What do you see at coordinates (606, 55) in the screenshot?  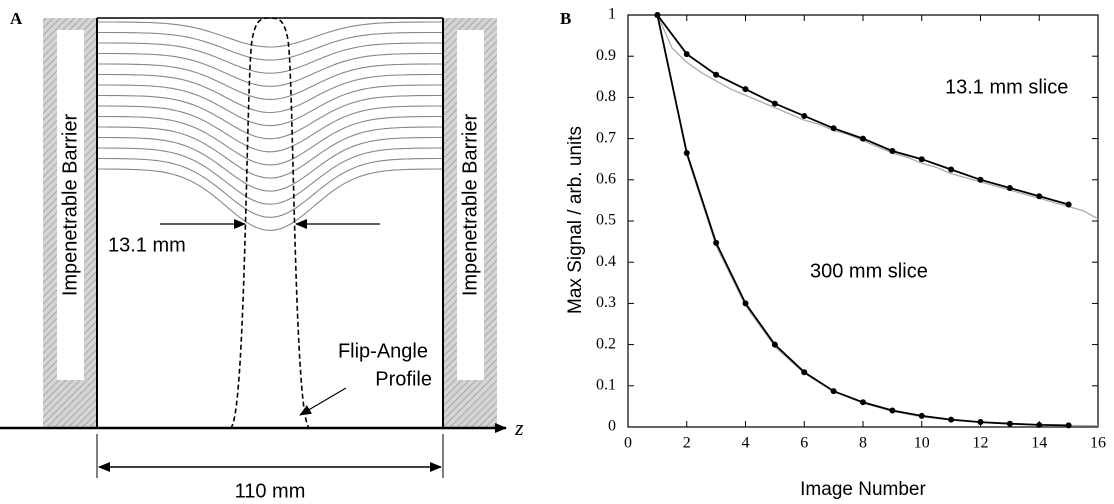 I see `y-tick-label: 0.9` at bounding box center [606, 55].